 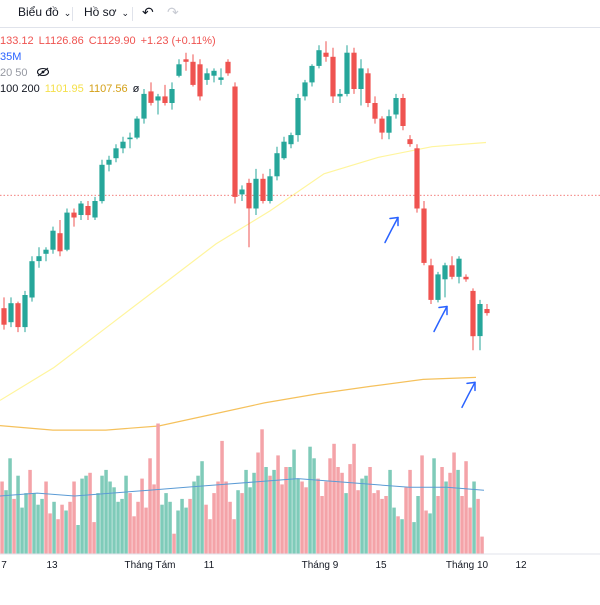 I want to click on profile-menu-button: Hồ sơ ⌄, so click(x=106, y=12).